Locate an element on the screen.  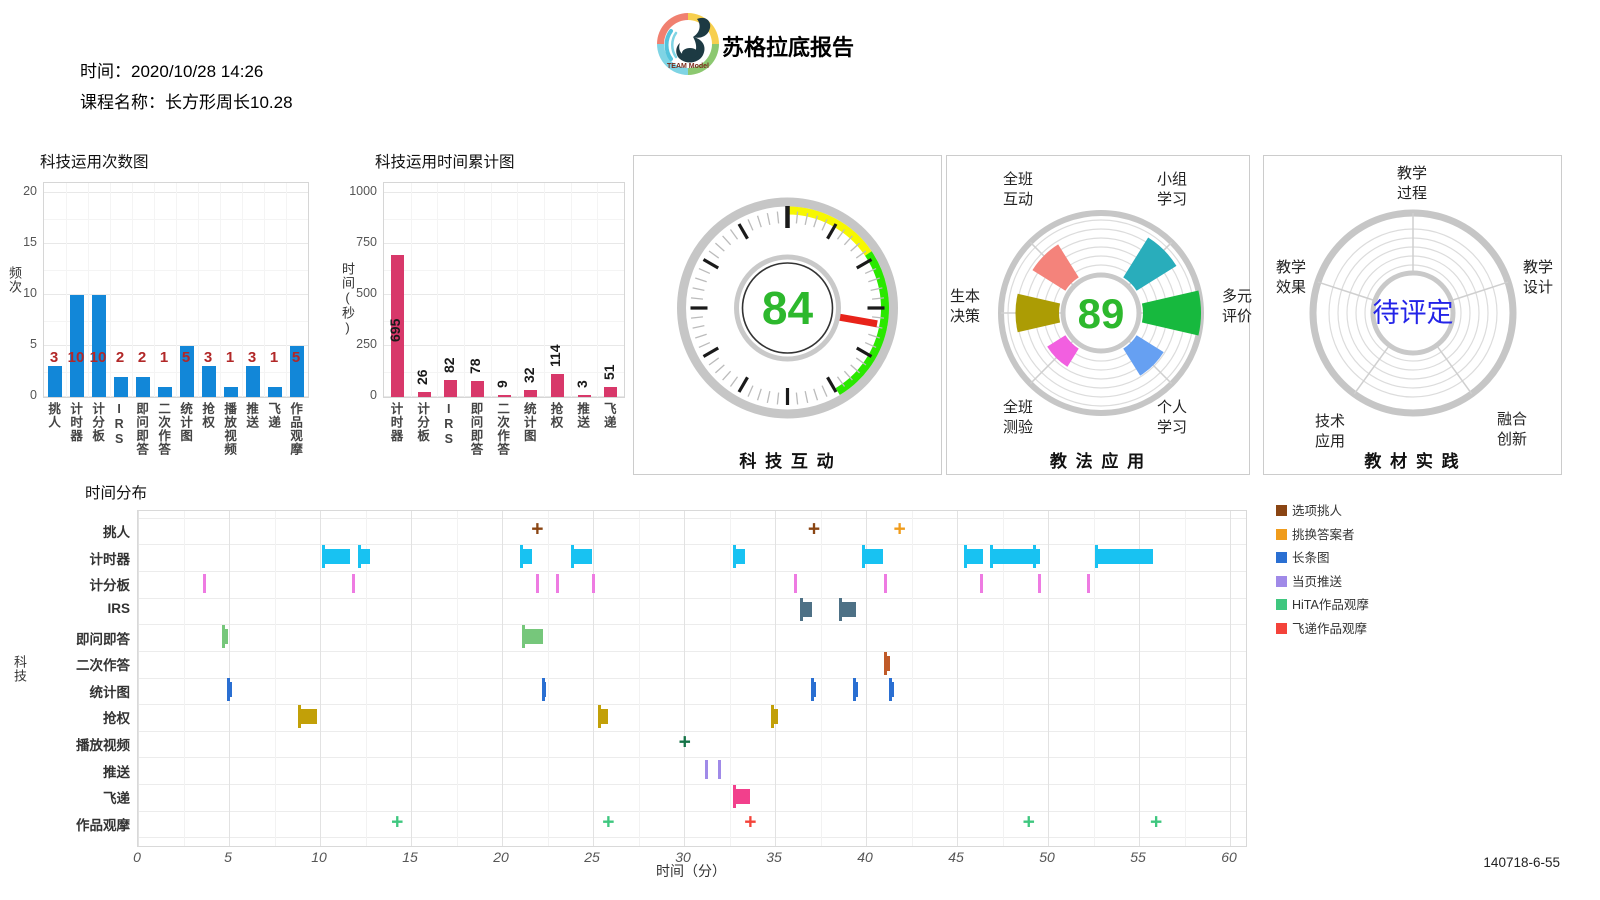
x-tick-label: 45 is located at coordinates (956, 857).